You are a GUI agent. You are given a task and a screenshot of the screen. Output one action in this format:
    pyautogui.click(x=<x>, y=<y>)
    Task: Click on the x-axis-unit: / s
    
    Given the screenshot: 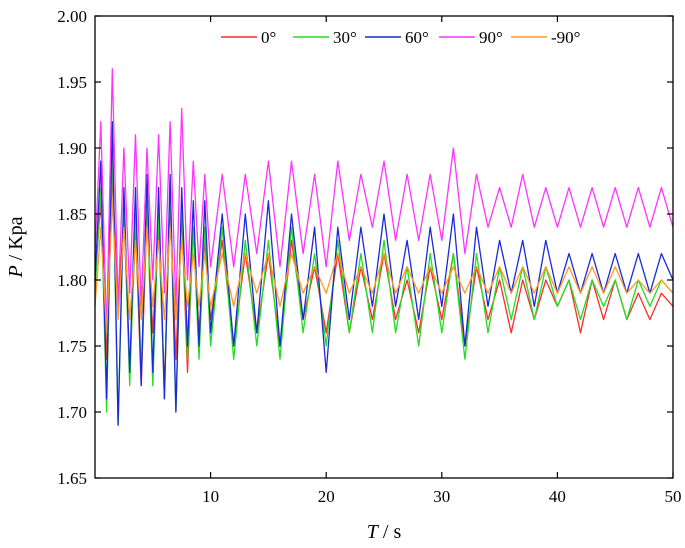 What is the action you would take?
    pyautogui.click(x=390, y=532)
    